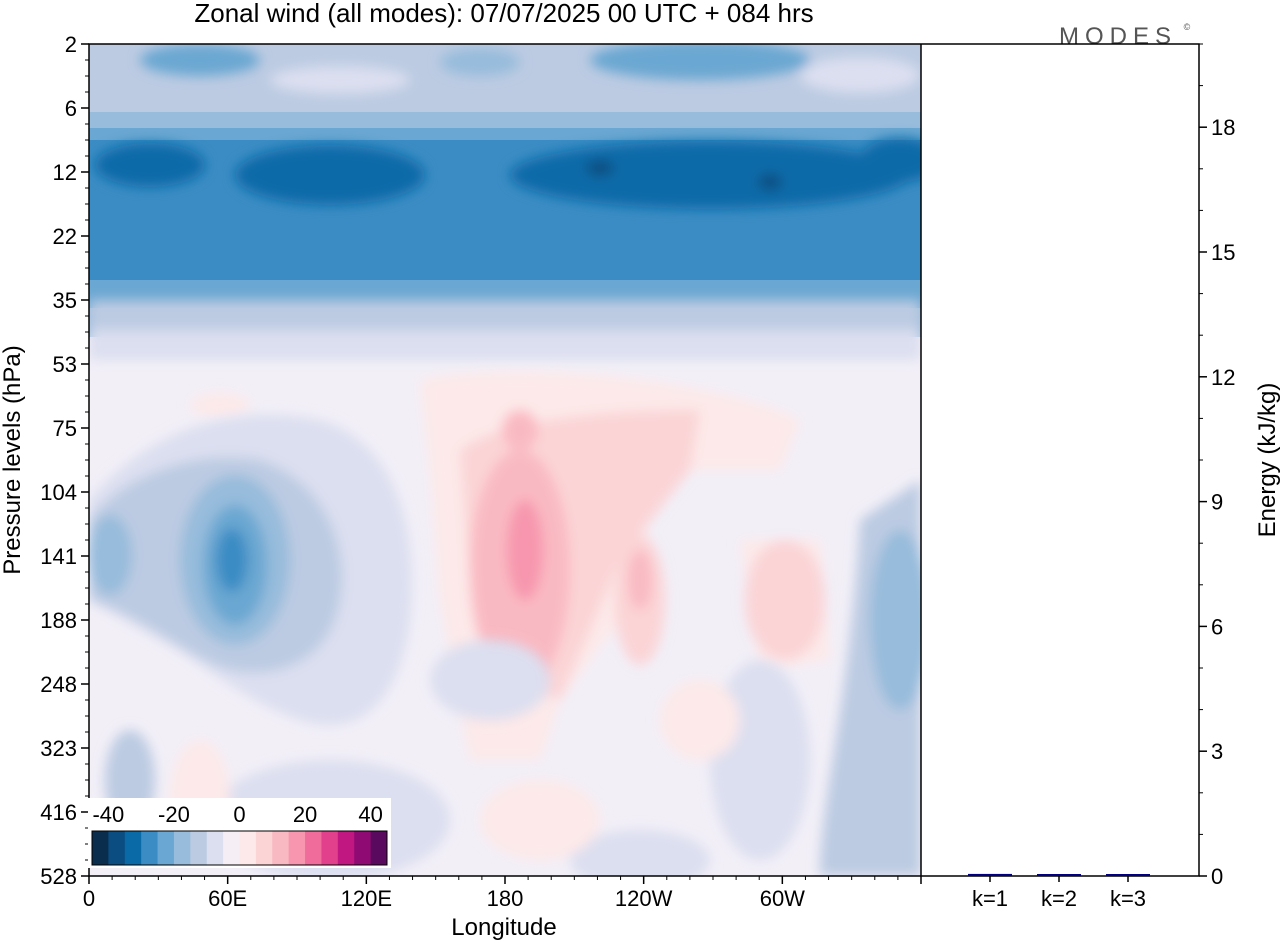  What do you see at coordinates (65, 364) in the screenshot?
I see `y-tick-label: 53` at bounding box center [65, 364].